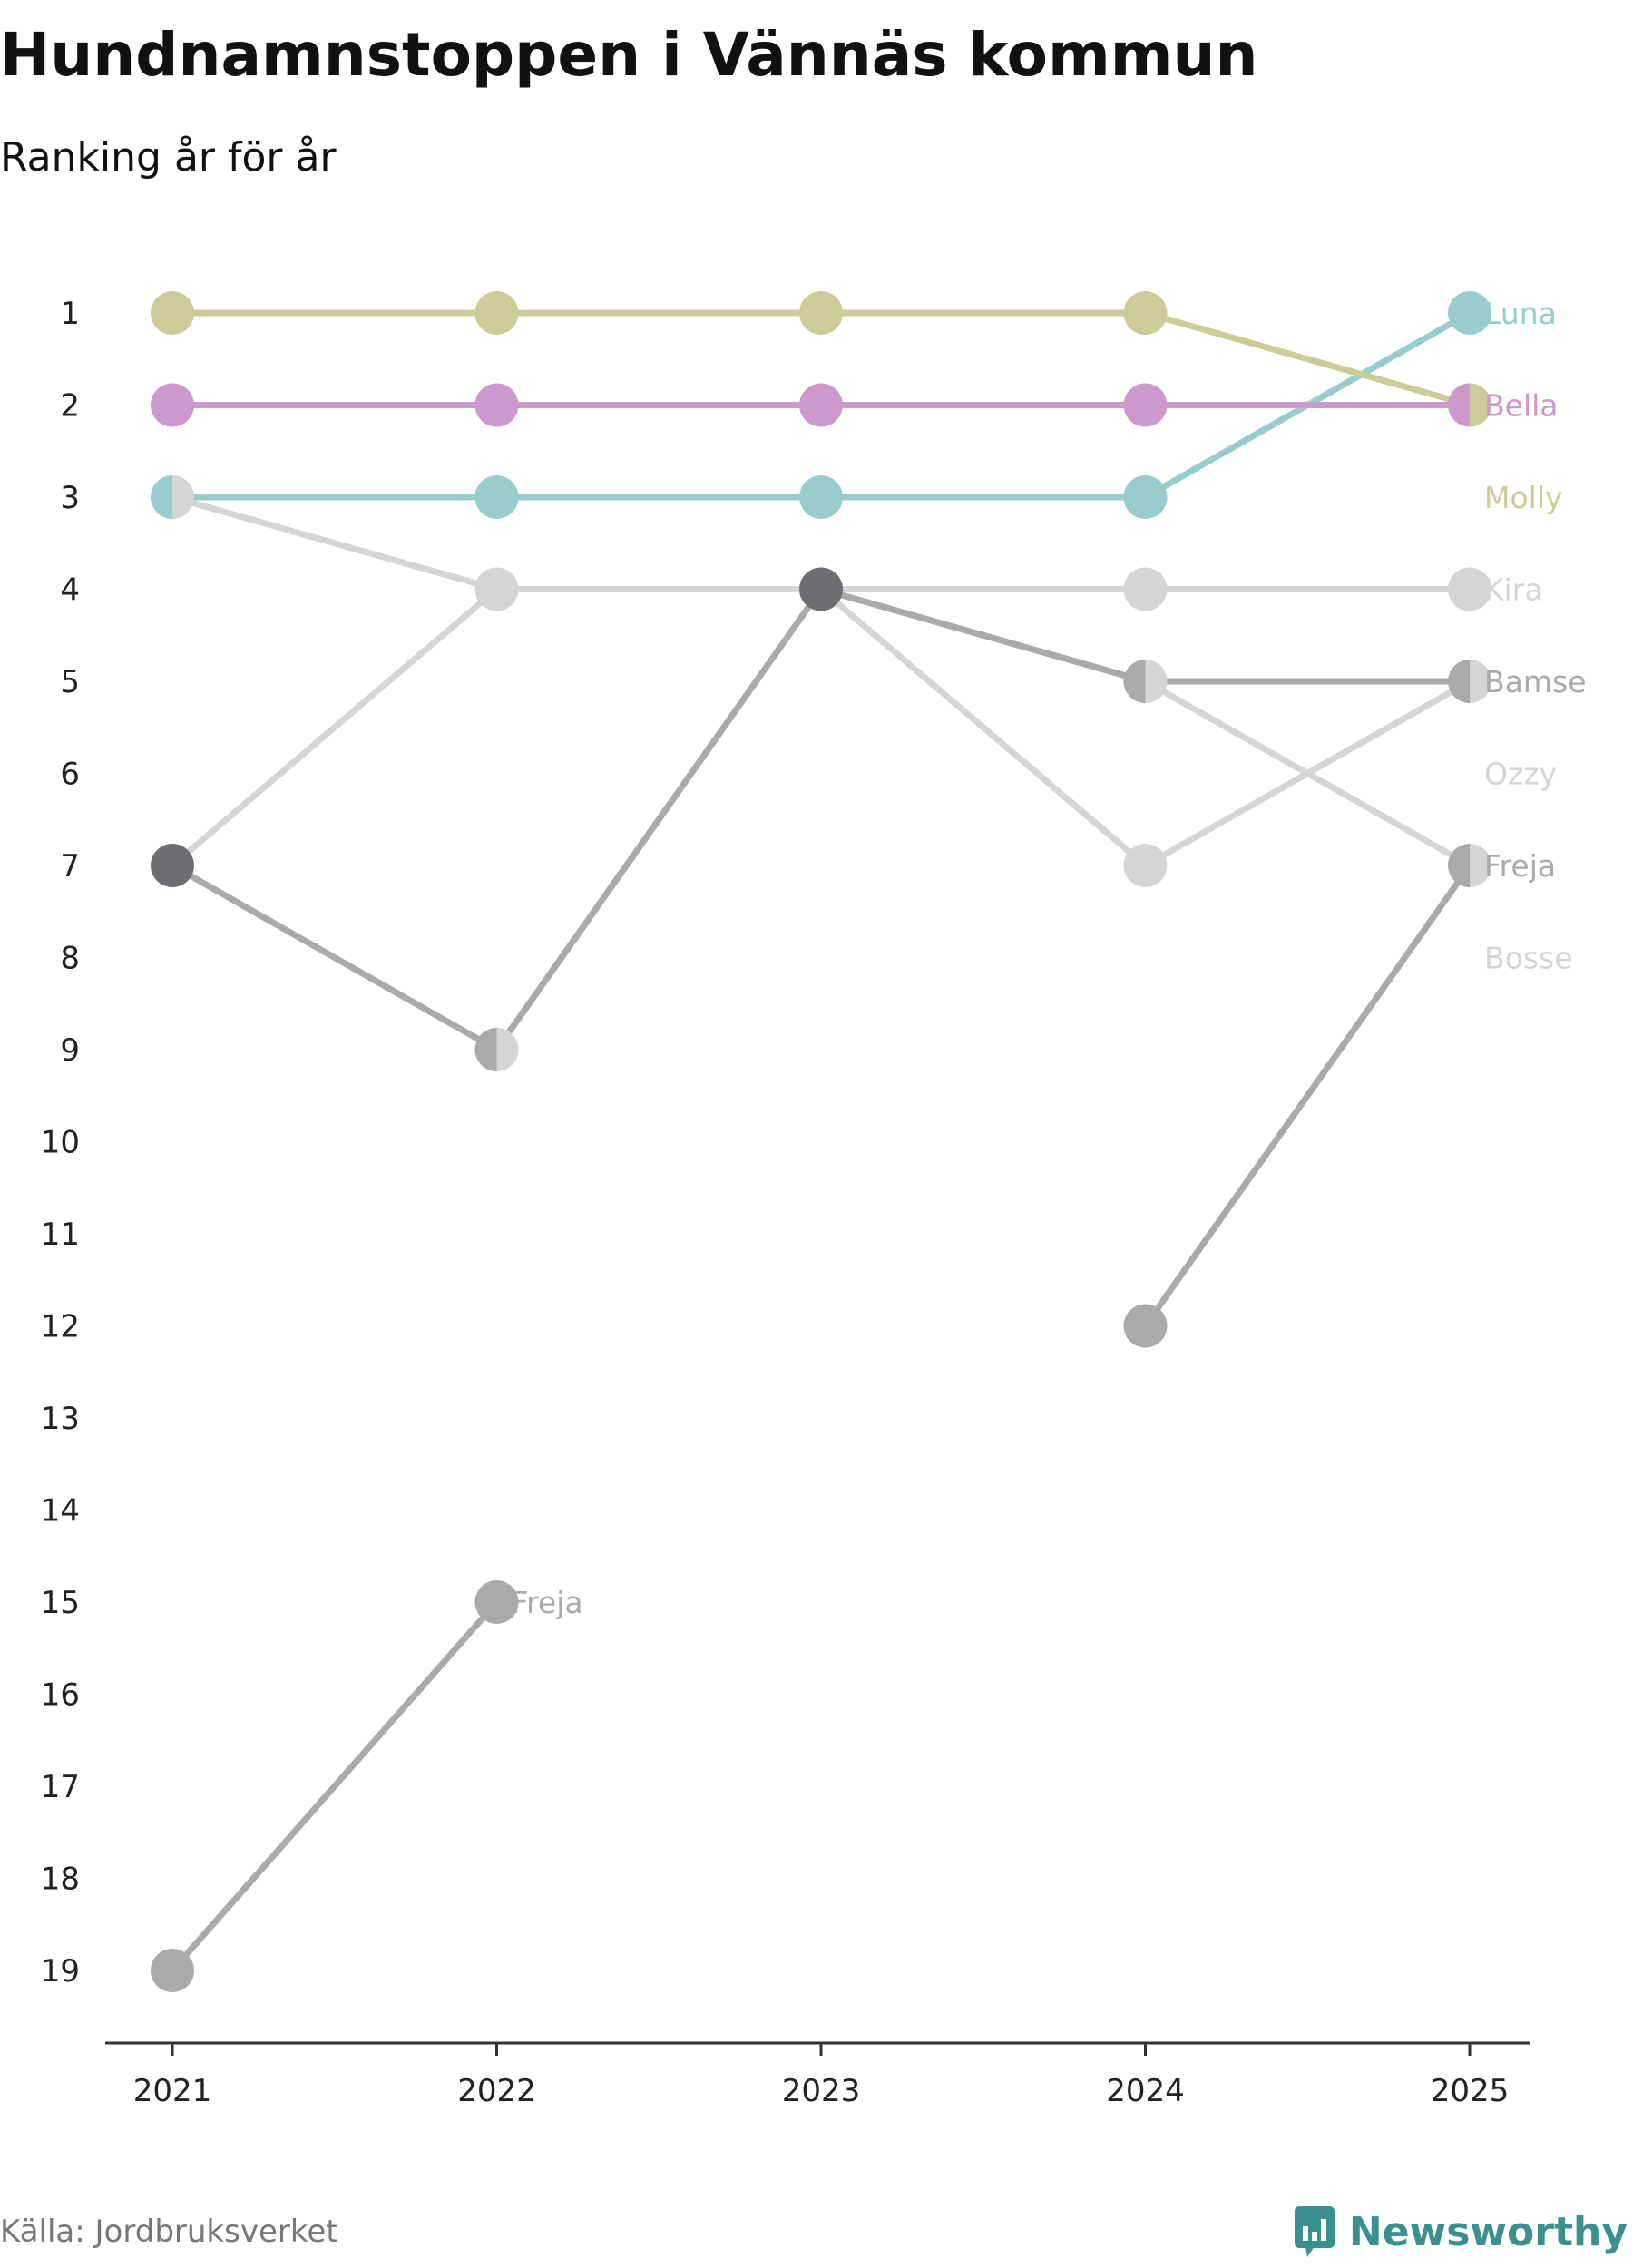 Image resolution: width=1633 pixels, height=2268 pixels. I want to click on y-tick-label: 13, so click(60, 1419).